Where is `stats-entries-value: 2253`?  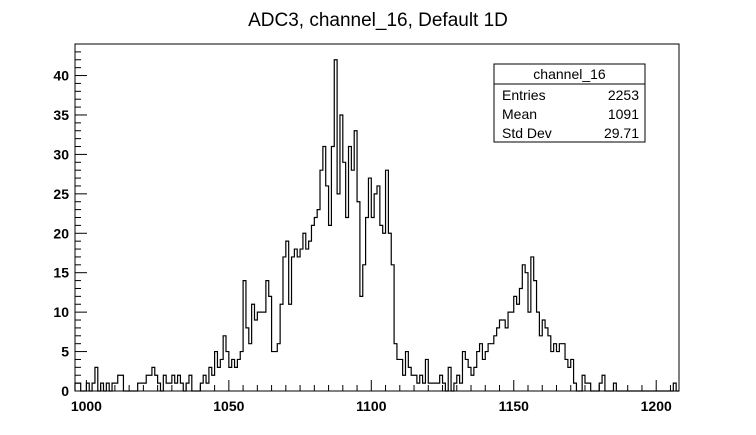 stats-entries-value: 2253 is located at coordinates (623, 95).